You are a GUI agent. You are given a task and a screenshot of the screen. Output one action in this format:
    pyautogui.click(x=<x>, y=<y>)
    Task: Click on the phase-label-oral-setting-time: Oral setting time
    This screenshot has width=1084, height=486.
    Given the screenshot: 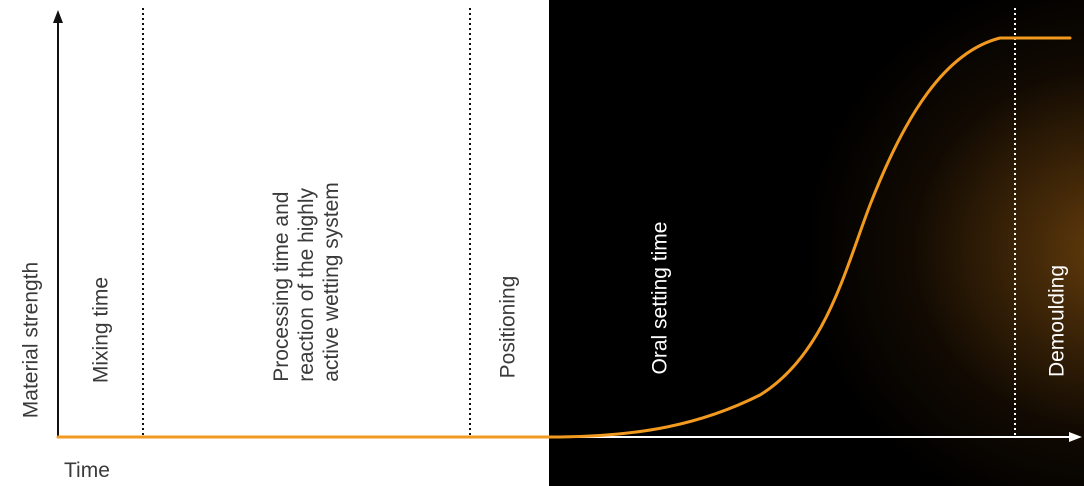 What is the action you would take?
    pyautogui.click(x=660, y=298)
    